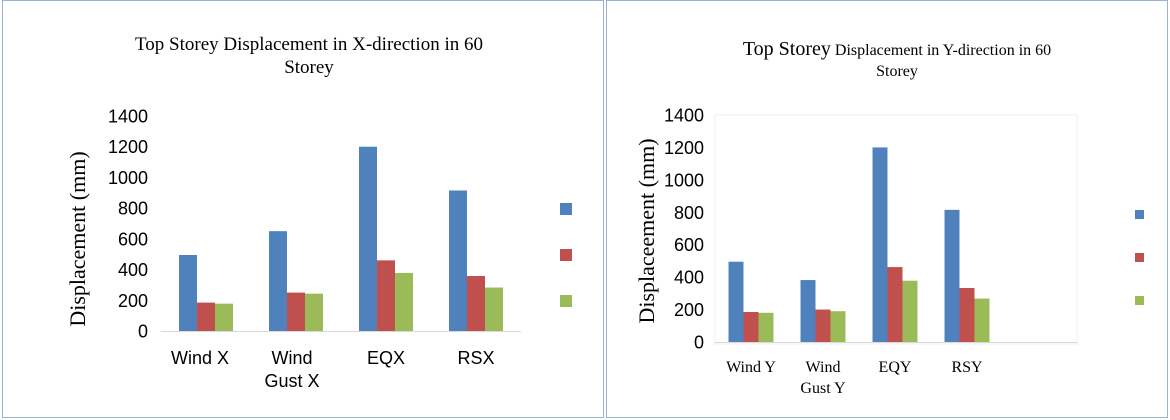 The width and height of the screenshot is (1170, 420). I want to click on x-category-label: Gust X, so click(291, 381).